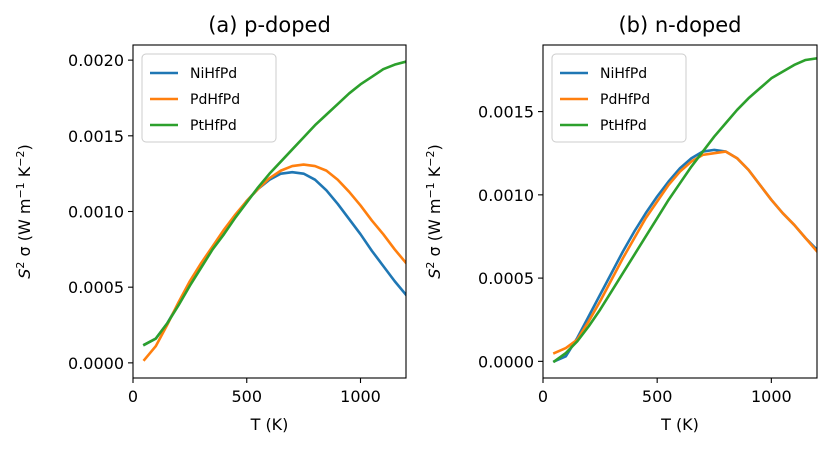  I want to click on chart-title: (a) p-doped, so click(269, 25).